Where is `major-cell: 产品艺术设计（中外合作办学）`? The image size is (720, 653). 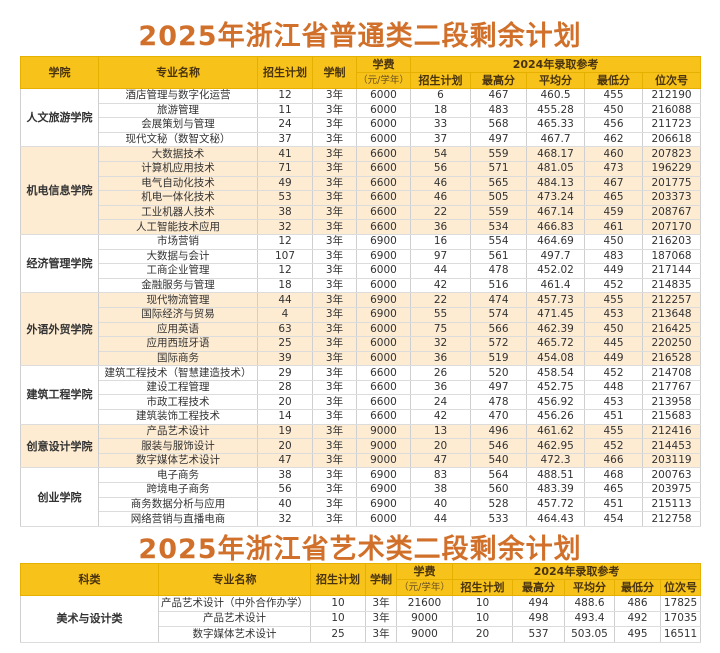
major-cell: 产品艺术设计（中外合作办学） is located at coordinates (234, 603).